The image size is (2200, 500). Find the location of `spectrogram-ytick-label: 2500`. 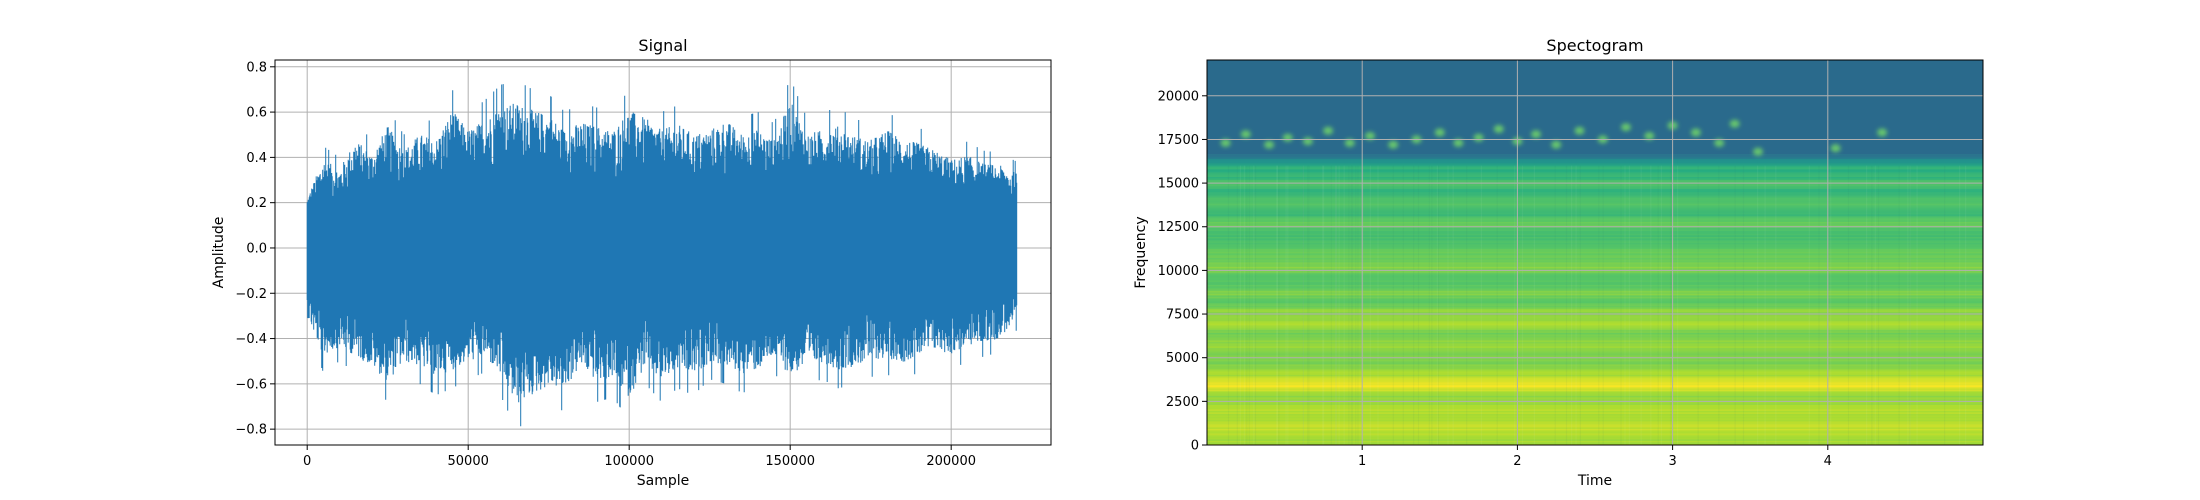

spectrogram-ytick-label: 2500 is located at coordinates (1182, 402).